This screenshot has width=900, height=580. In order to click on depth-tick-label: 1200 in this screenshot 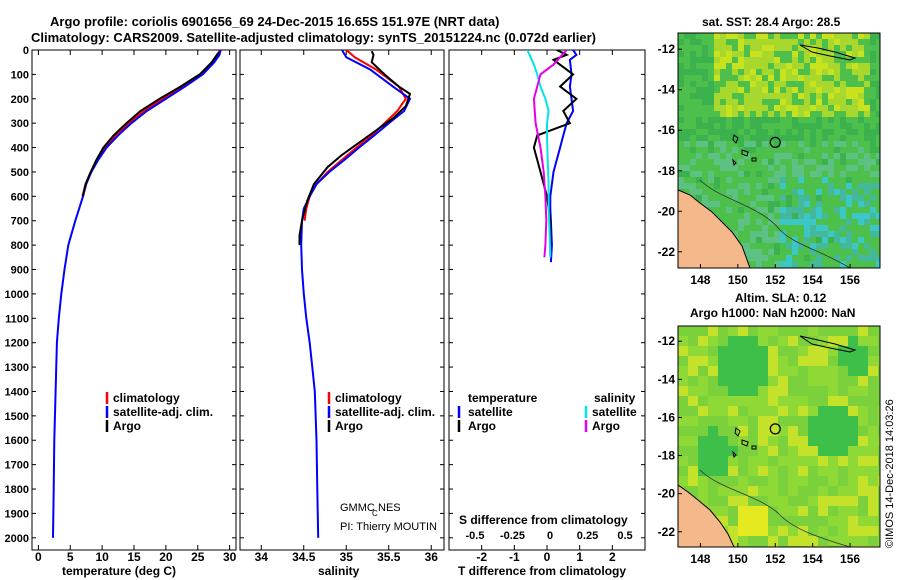, I will do `click(17, 344)`.